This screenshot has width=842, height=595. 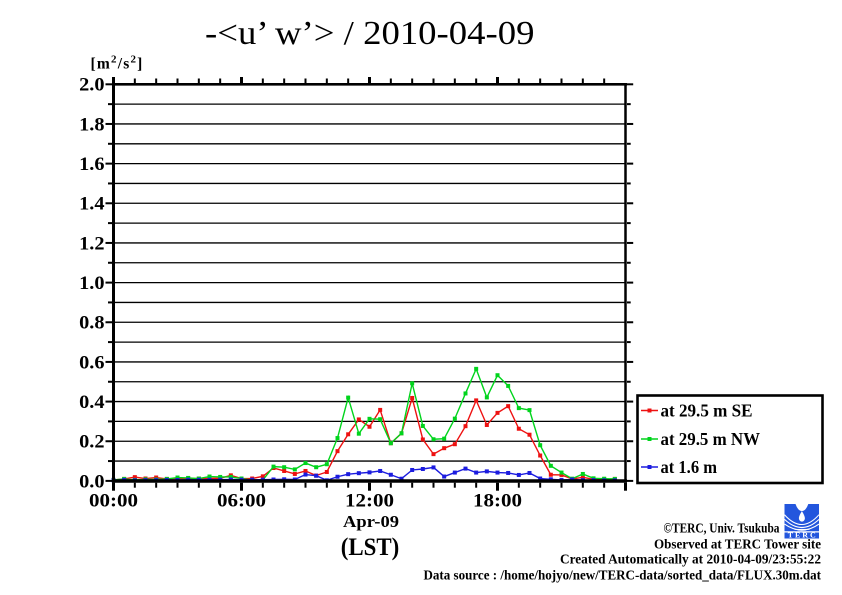 What do you see at coordinates (711, 439) in the screenshot?
I see `svg-text: at 29.5 m NW` at bounding box center [711, 439].